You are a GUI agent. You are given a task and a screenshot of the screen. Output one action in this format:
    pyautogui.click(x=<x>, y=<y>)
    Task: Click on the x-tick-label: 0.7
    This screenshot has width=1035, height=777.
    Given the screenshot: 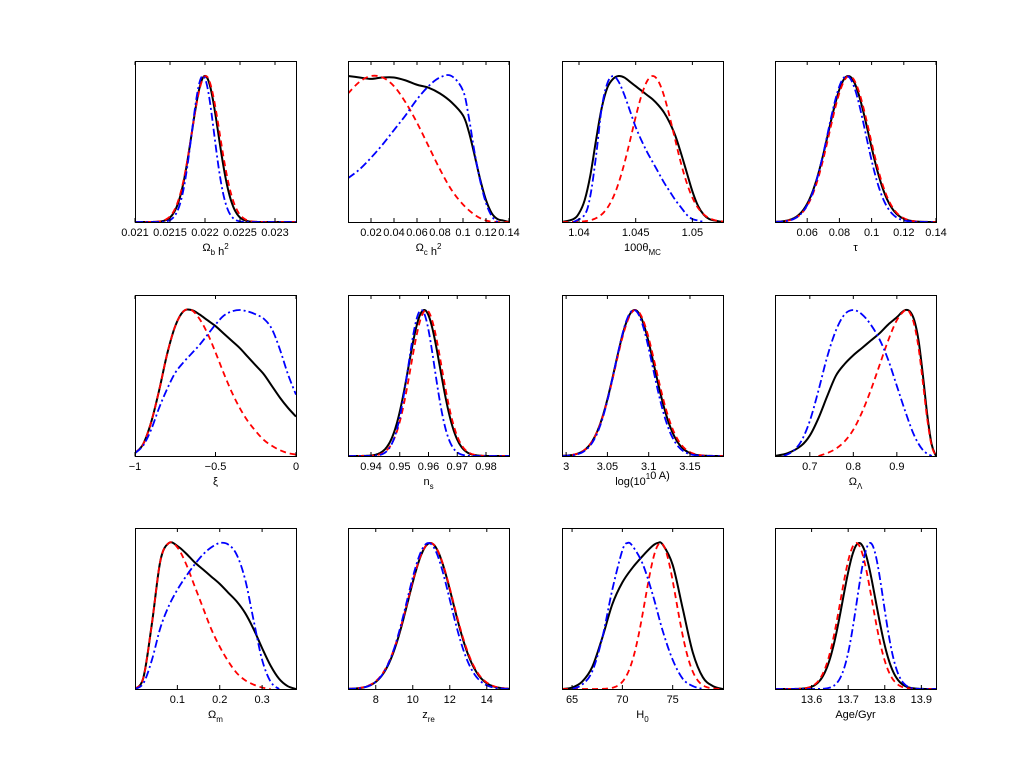 What is the action you would take?
    pyautogui.click(x=809, y=467)
    